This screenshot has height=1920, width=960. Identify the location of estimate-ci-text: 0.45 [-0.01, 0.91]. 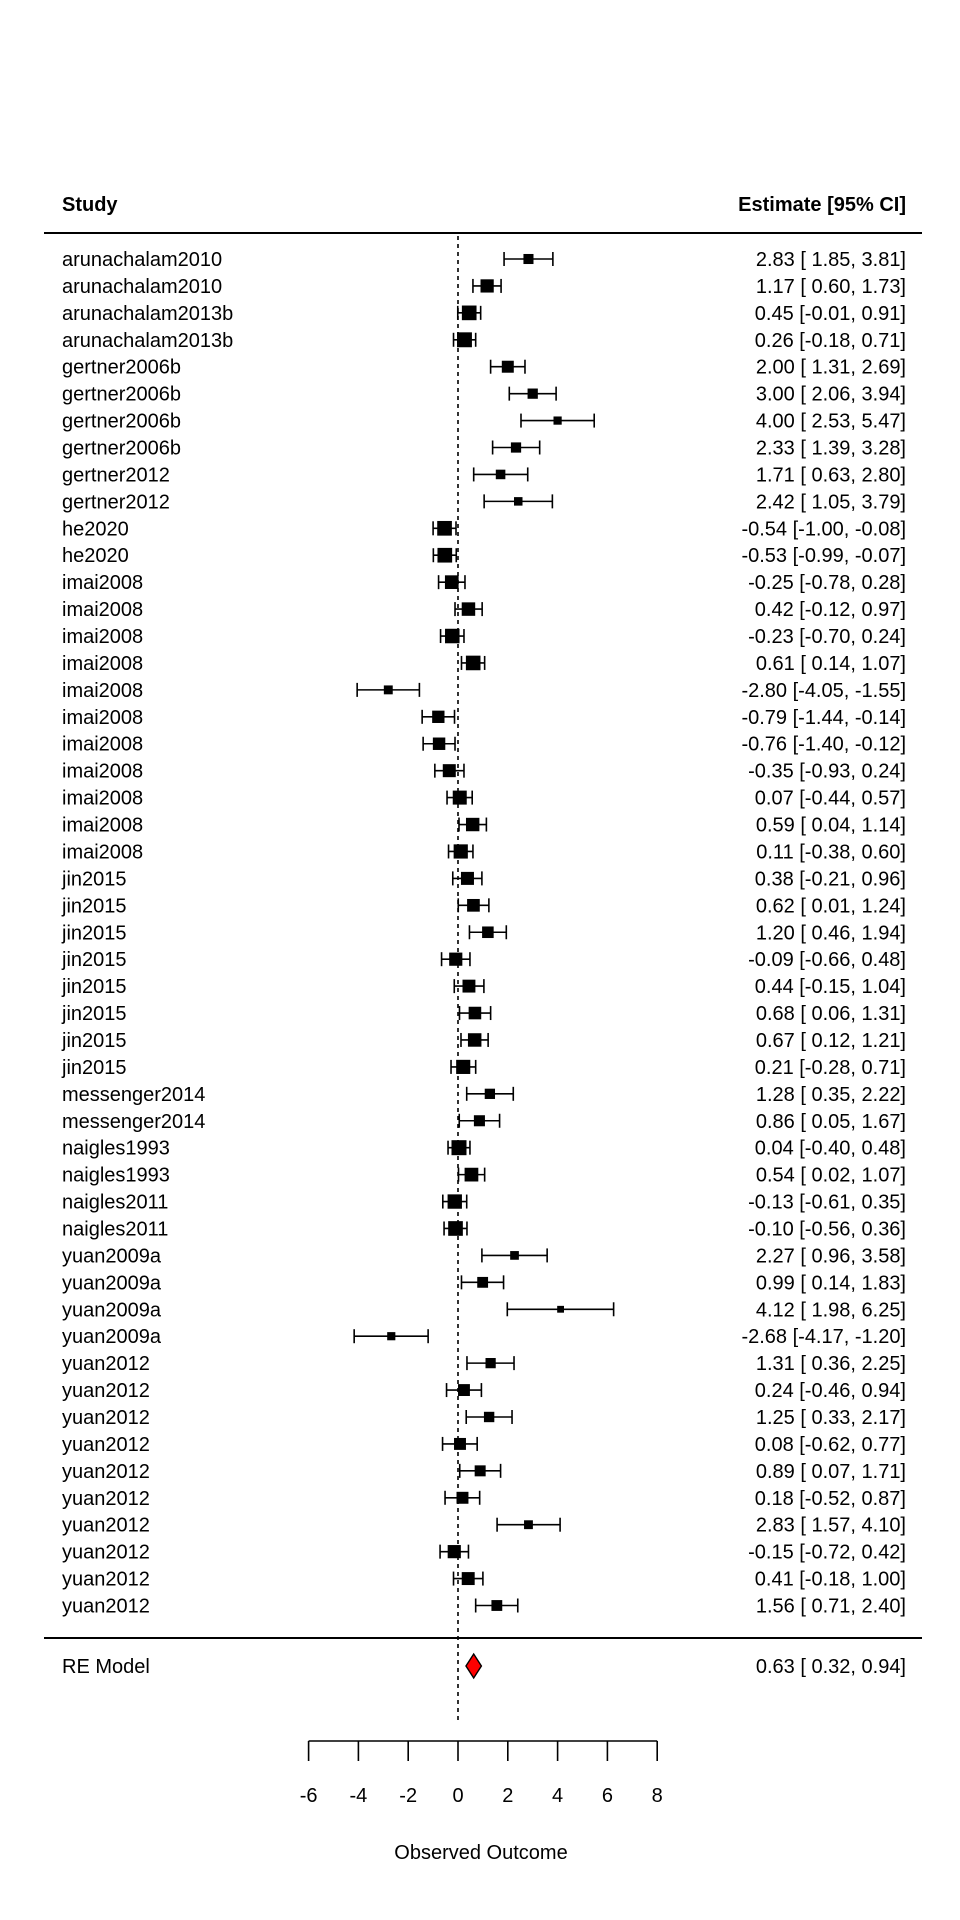
(830, 314).